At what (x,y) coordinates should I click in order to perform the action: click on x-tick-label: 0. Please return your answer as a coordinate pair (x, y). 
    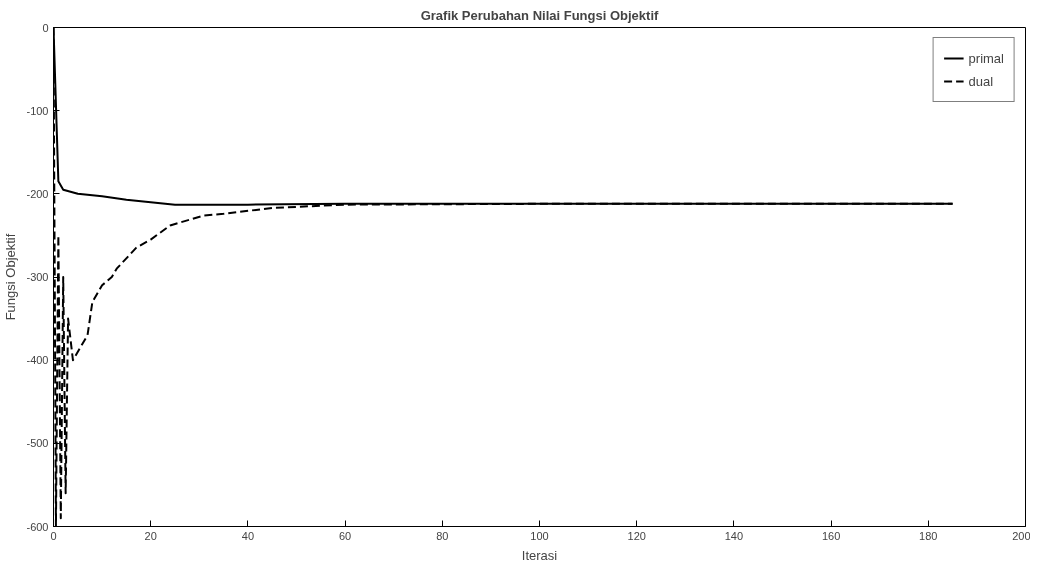
    Looking at the image, I should click on (53, 535).